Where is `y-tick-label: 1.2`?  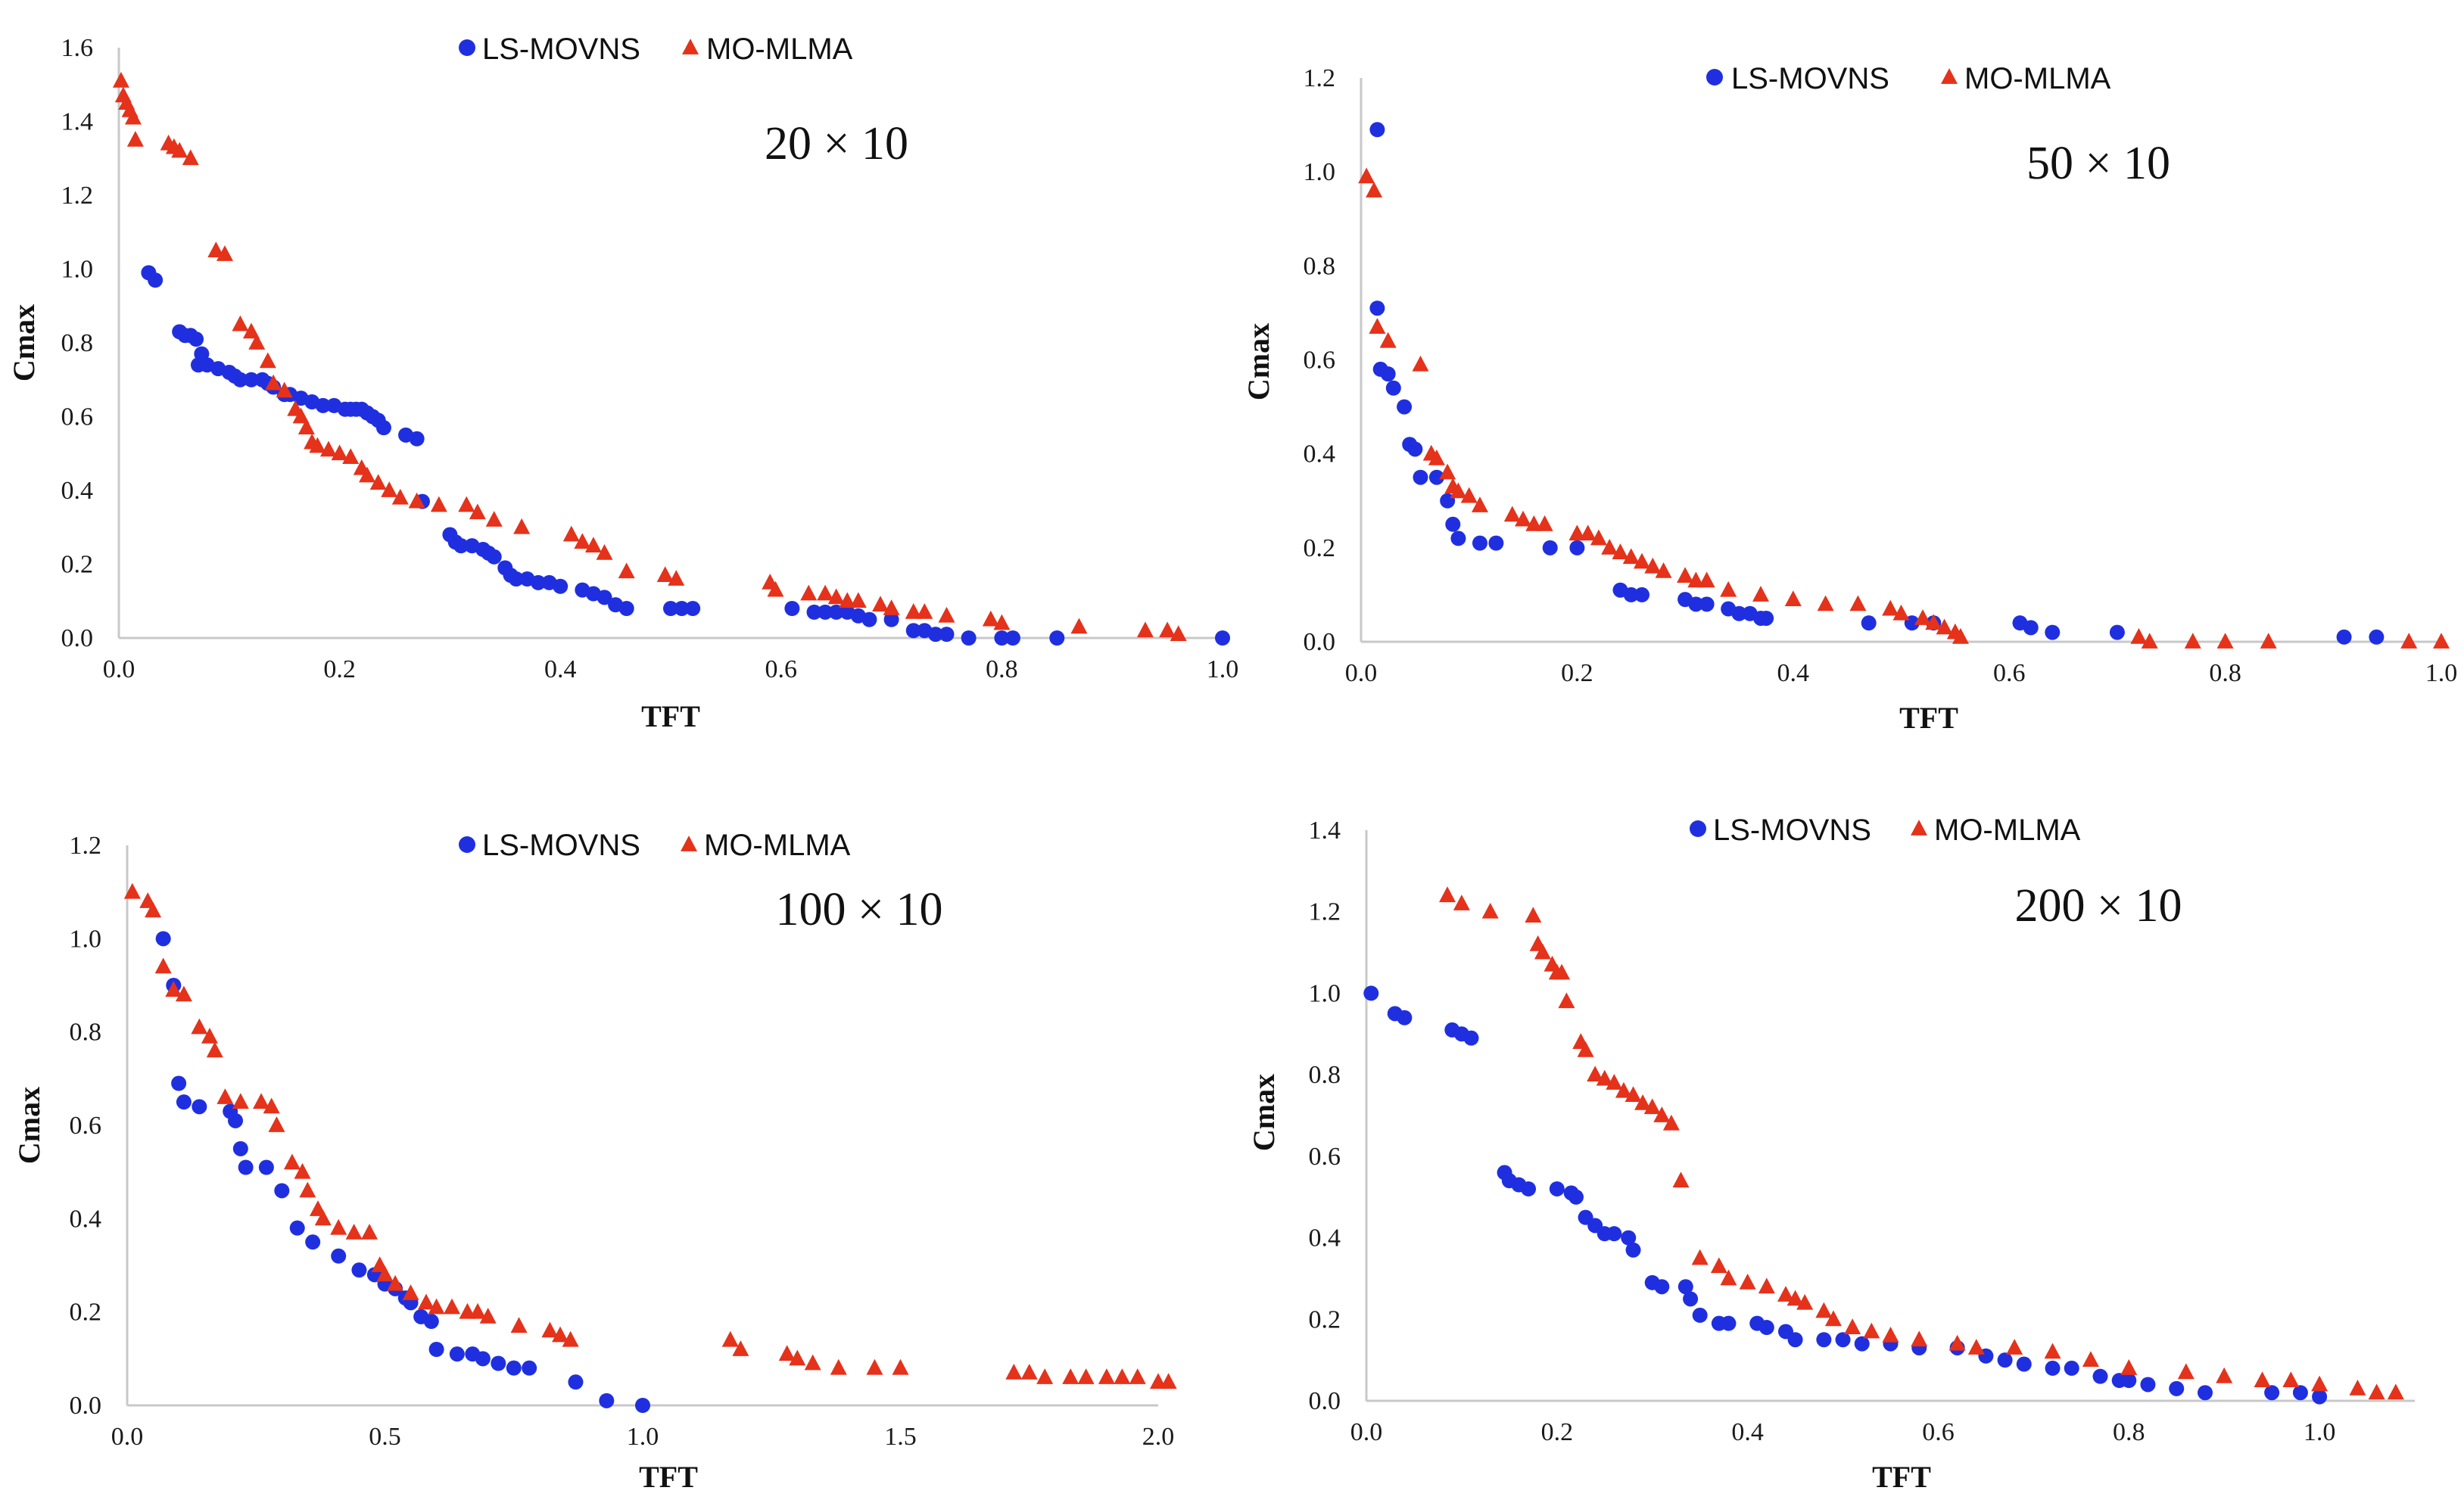
y-tick-label: 1.2 is located at coordinates (86, 846).